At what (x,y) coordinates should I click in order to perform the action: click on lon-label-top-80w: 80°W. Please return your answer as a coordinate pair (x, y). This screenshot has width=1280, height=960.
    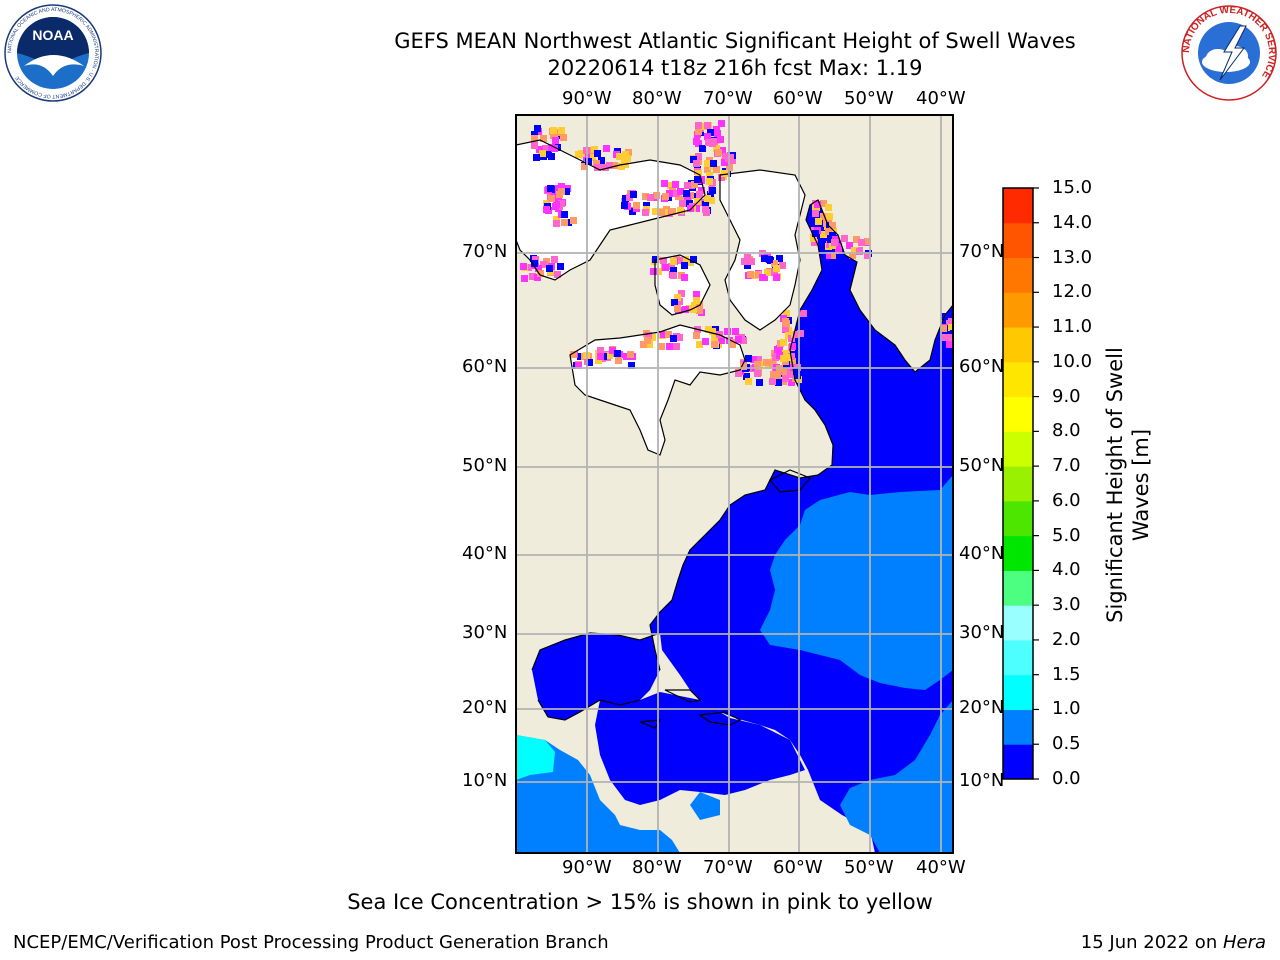
    Looking at the image, I should click on (657, 98).